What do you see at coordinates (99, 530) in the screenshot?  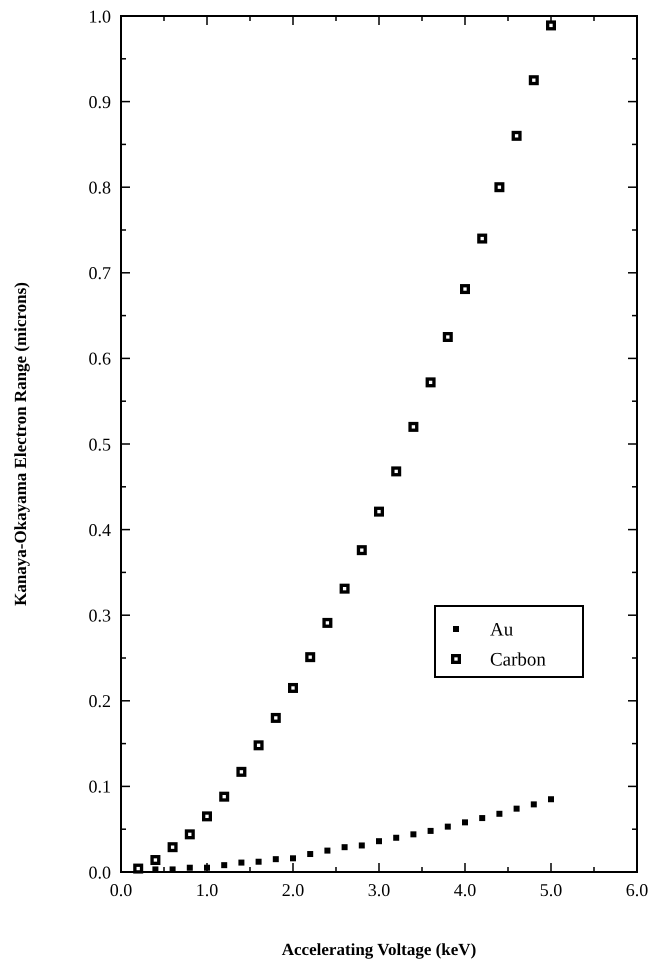 I see `y-tick-label: 0.4` at bounding box center [99, 530].